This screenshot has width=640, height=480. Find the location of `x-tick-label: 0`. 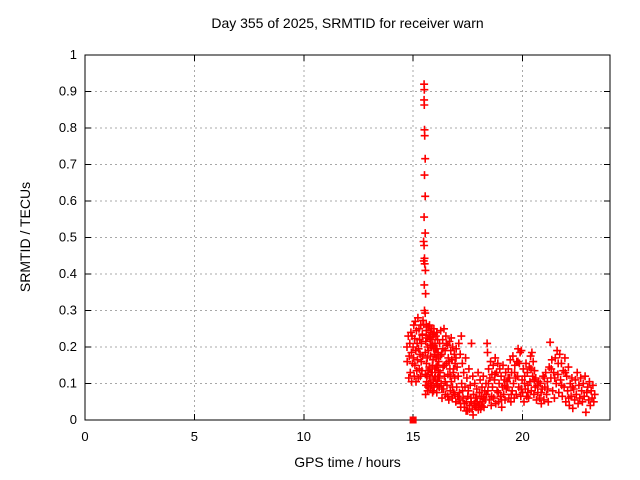

x-tick-label: 0 is located at coordinates (84, 436).